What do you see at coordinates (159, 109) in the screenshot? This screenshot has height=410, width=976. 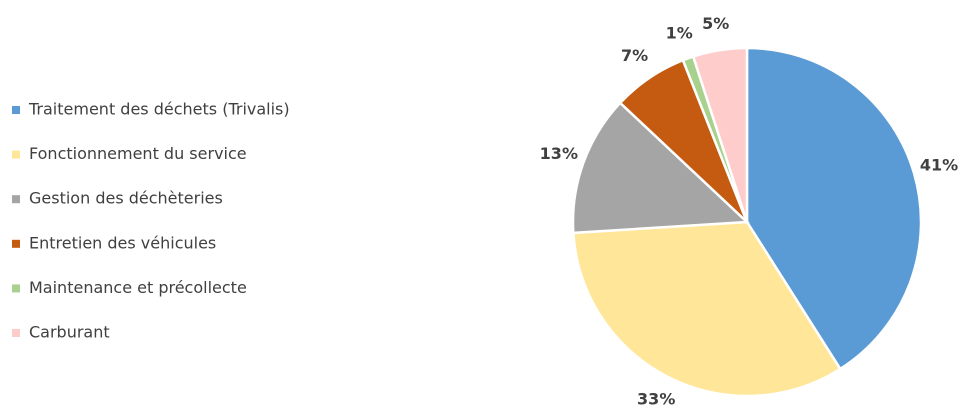 I see `legend-label: Traitement des déchets (Trivalis)` at bounding box center [159, 109].